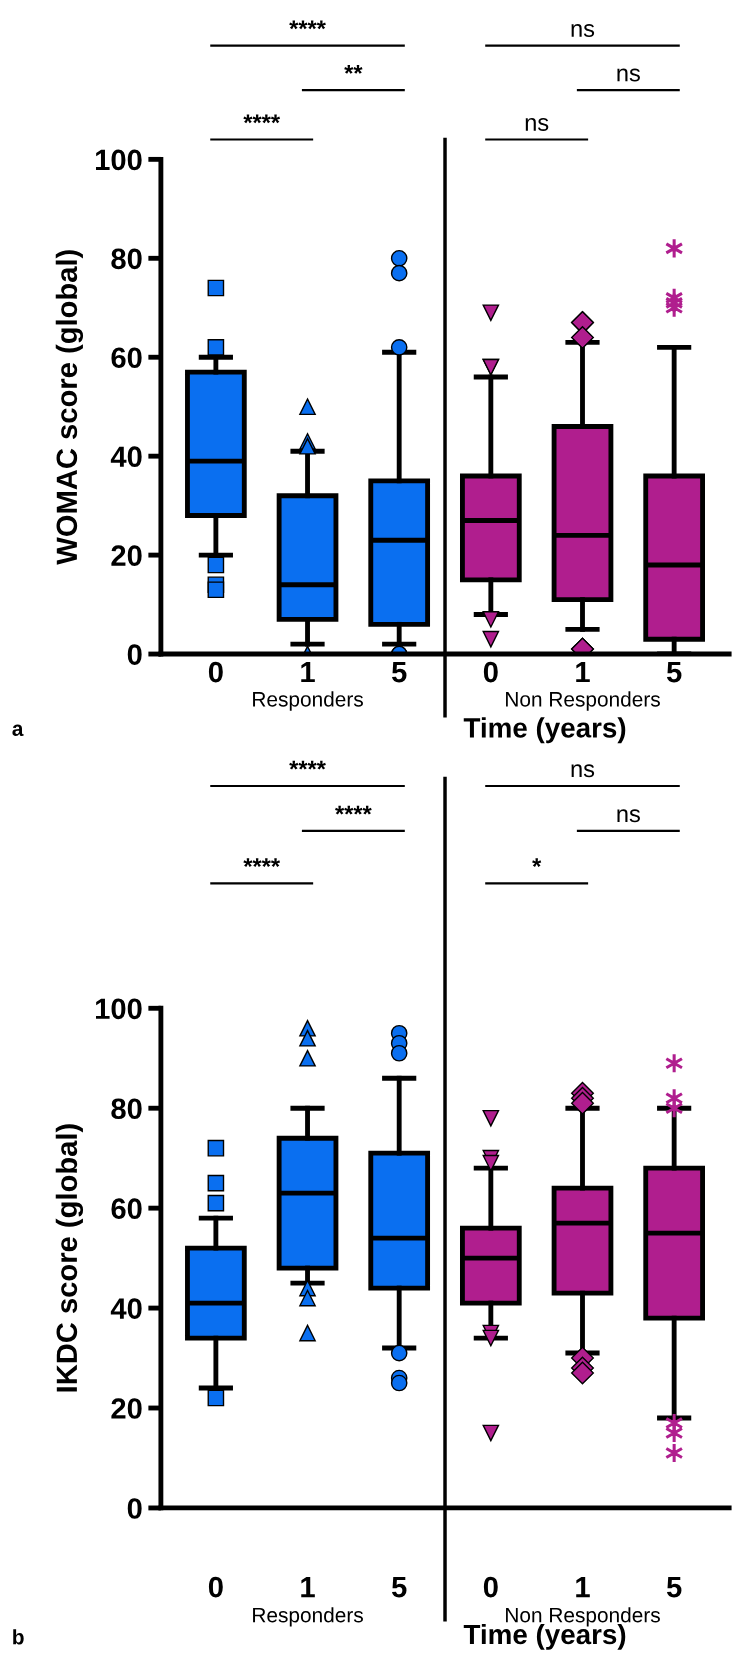  What do you see at coordinates (18, 730) in the screenshot?
I see `text: a` at bounding box center [18, 730].